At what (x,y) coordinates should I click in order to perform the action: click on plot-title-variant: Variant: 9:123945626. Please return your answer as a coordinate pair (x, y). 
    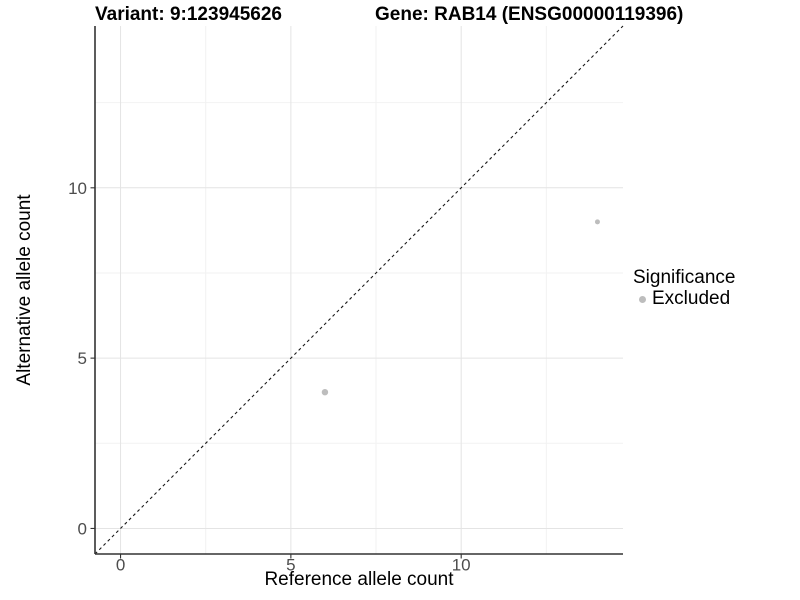
    Looking at the image, I should click on (188, 14).